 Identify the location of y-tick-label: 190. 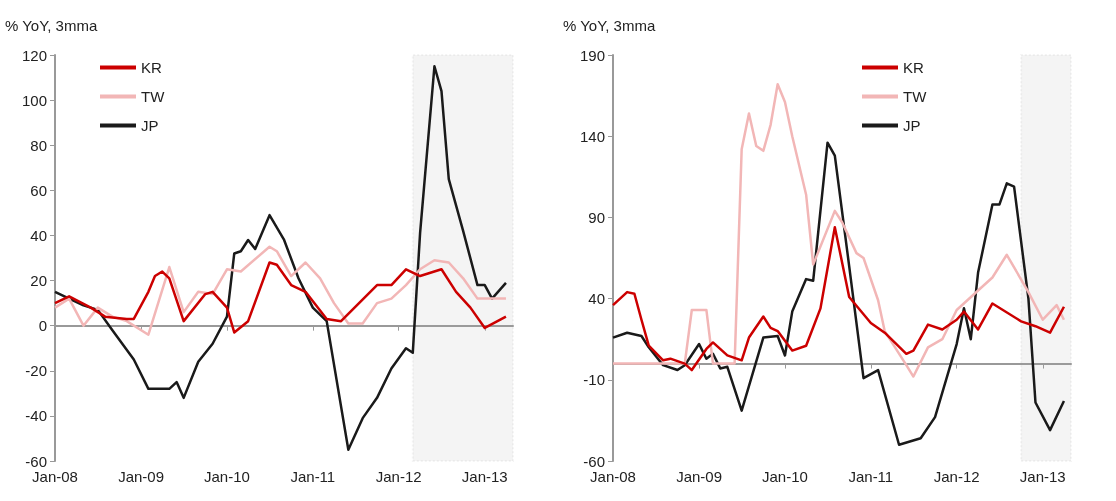
(592, 55).